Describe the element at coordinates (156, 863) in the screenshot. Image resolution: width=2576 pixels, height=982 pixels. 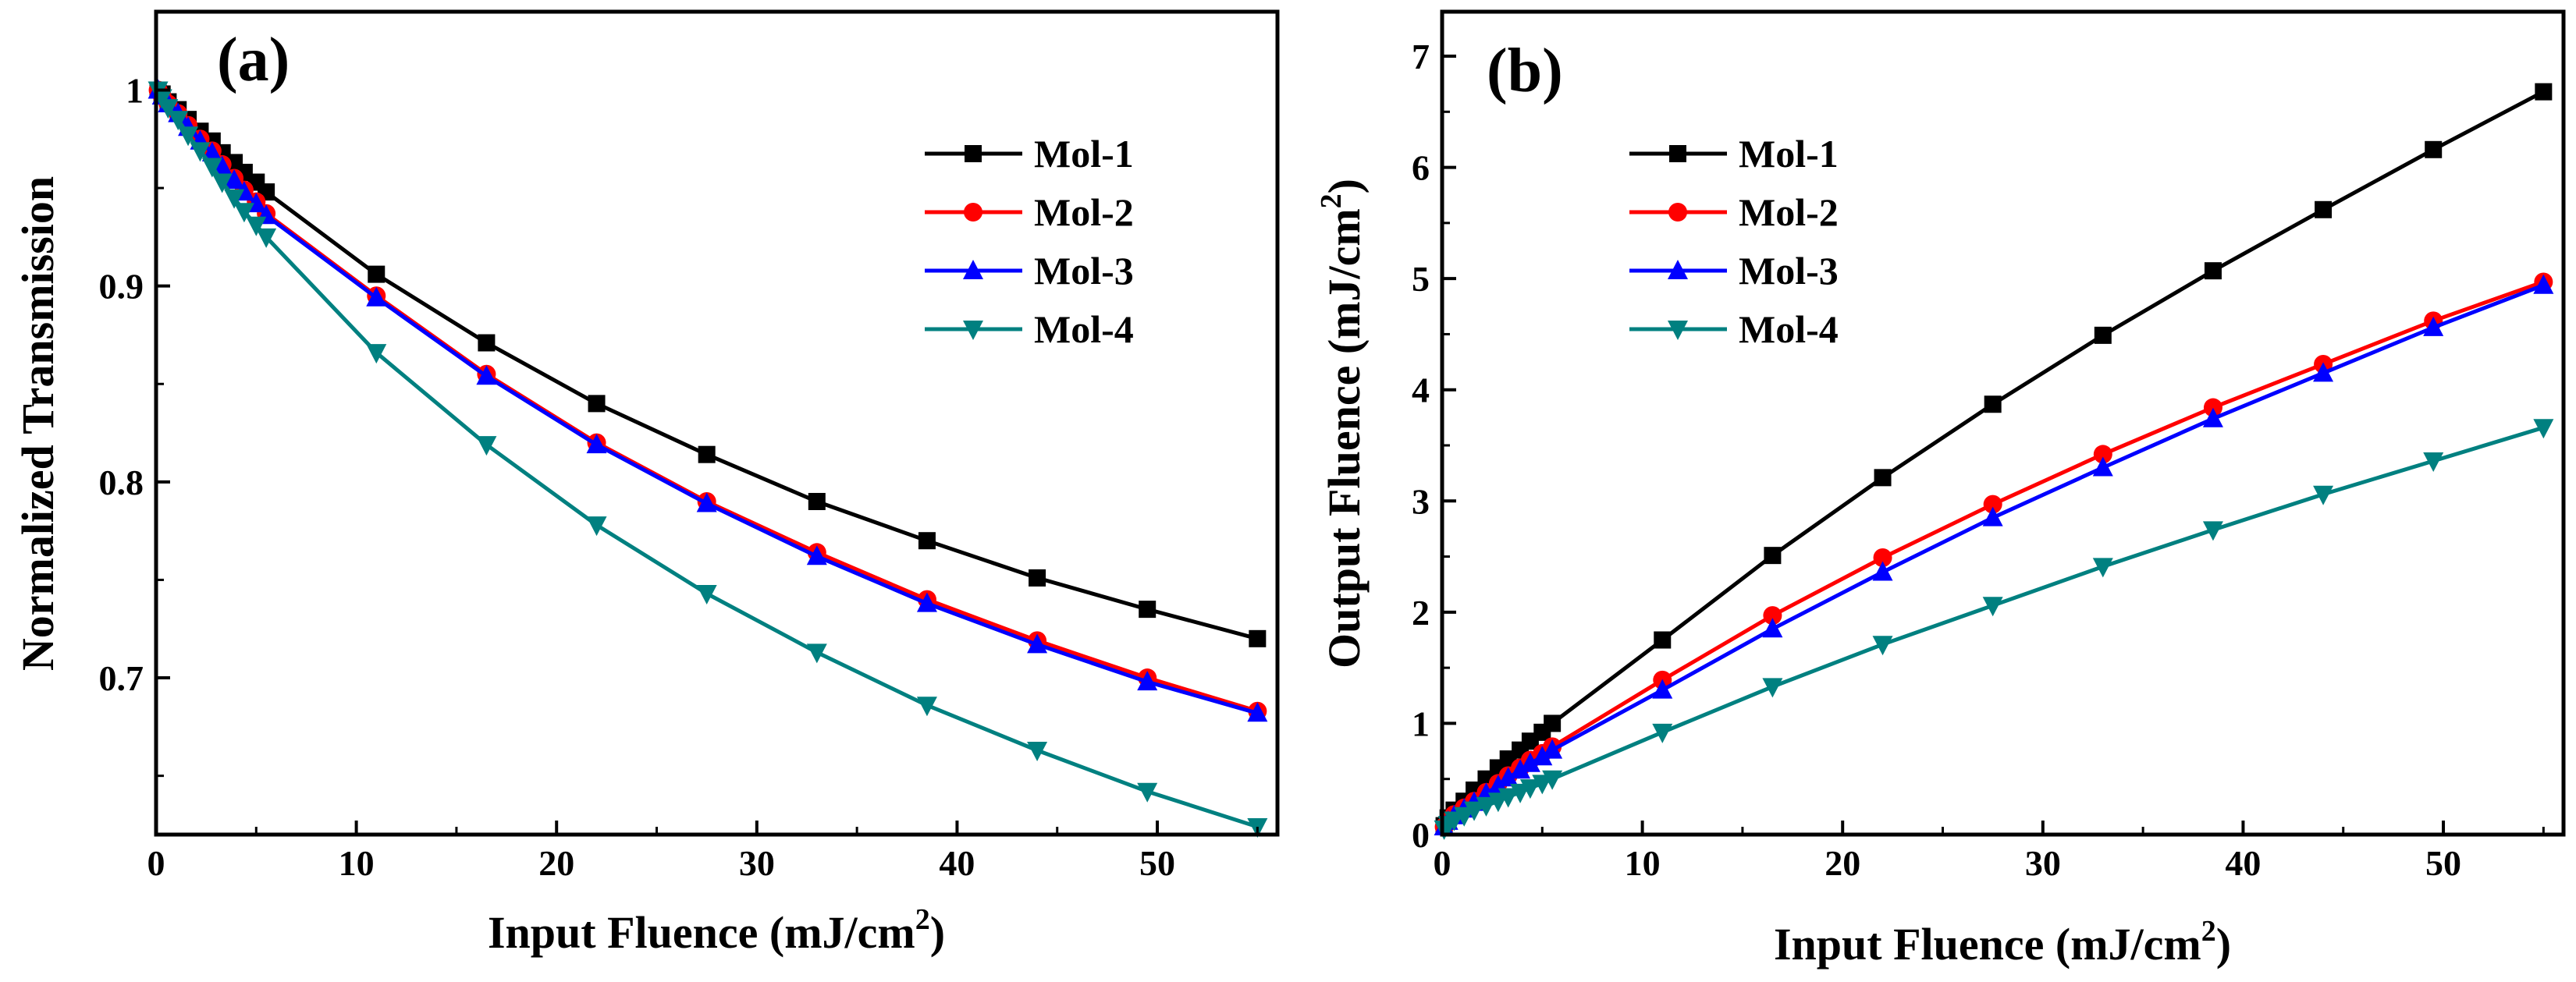
I see `panel-a-x-tick-label: 0` at that location.